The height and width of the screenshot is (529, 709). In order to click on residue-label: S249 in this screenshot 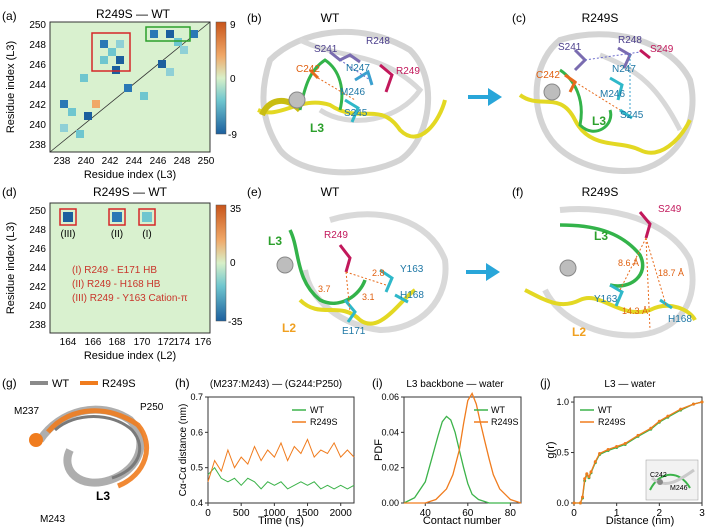, I will do `click(662, 49)`.